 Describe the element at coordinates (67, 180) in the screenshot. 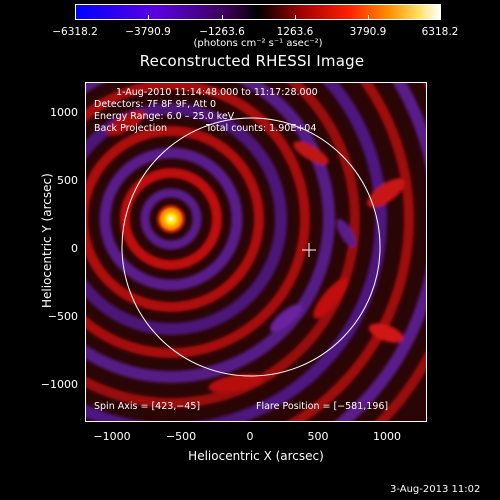

I see `y-tick-label: 500` at that location.